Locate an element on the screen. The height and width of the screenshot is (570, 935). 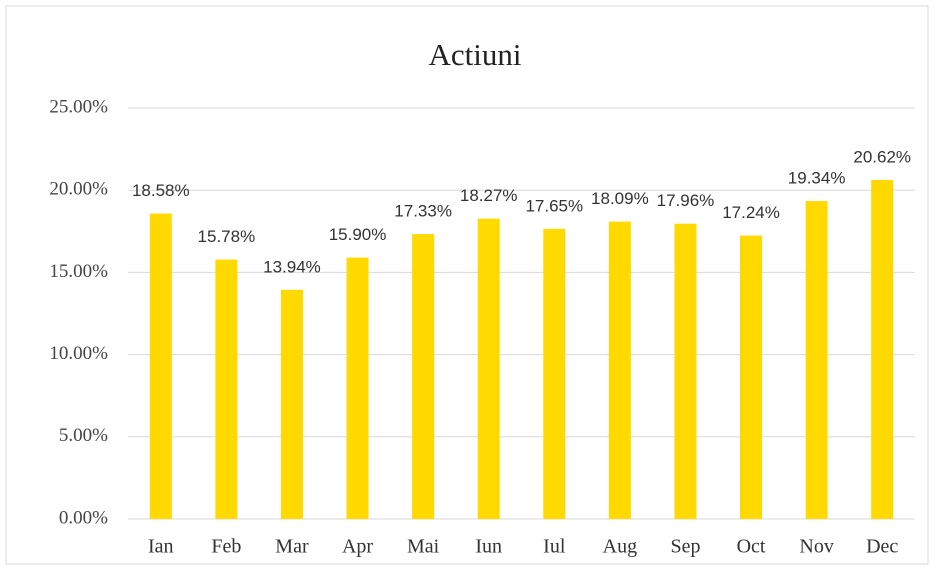
data-label: 17.96% is located at coordinates (686, 200).